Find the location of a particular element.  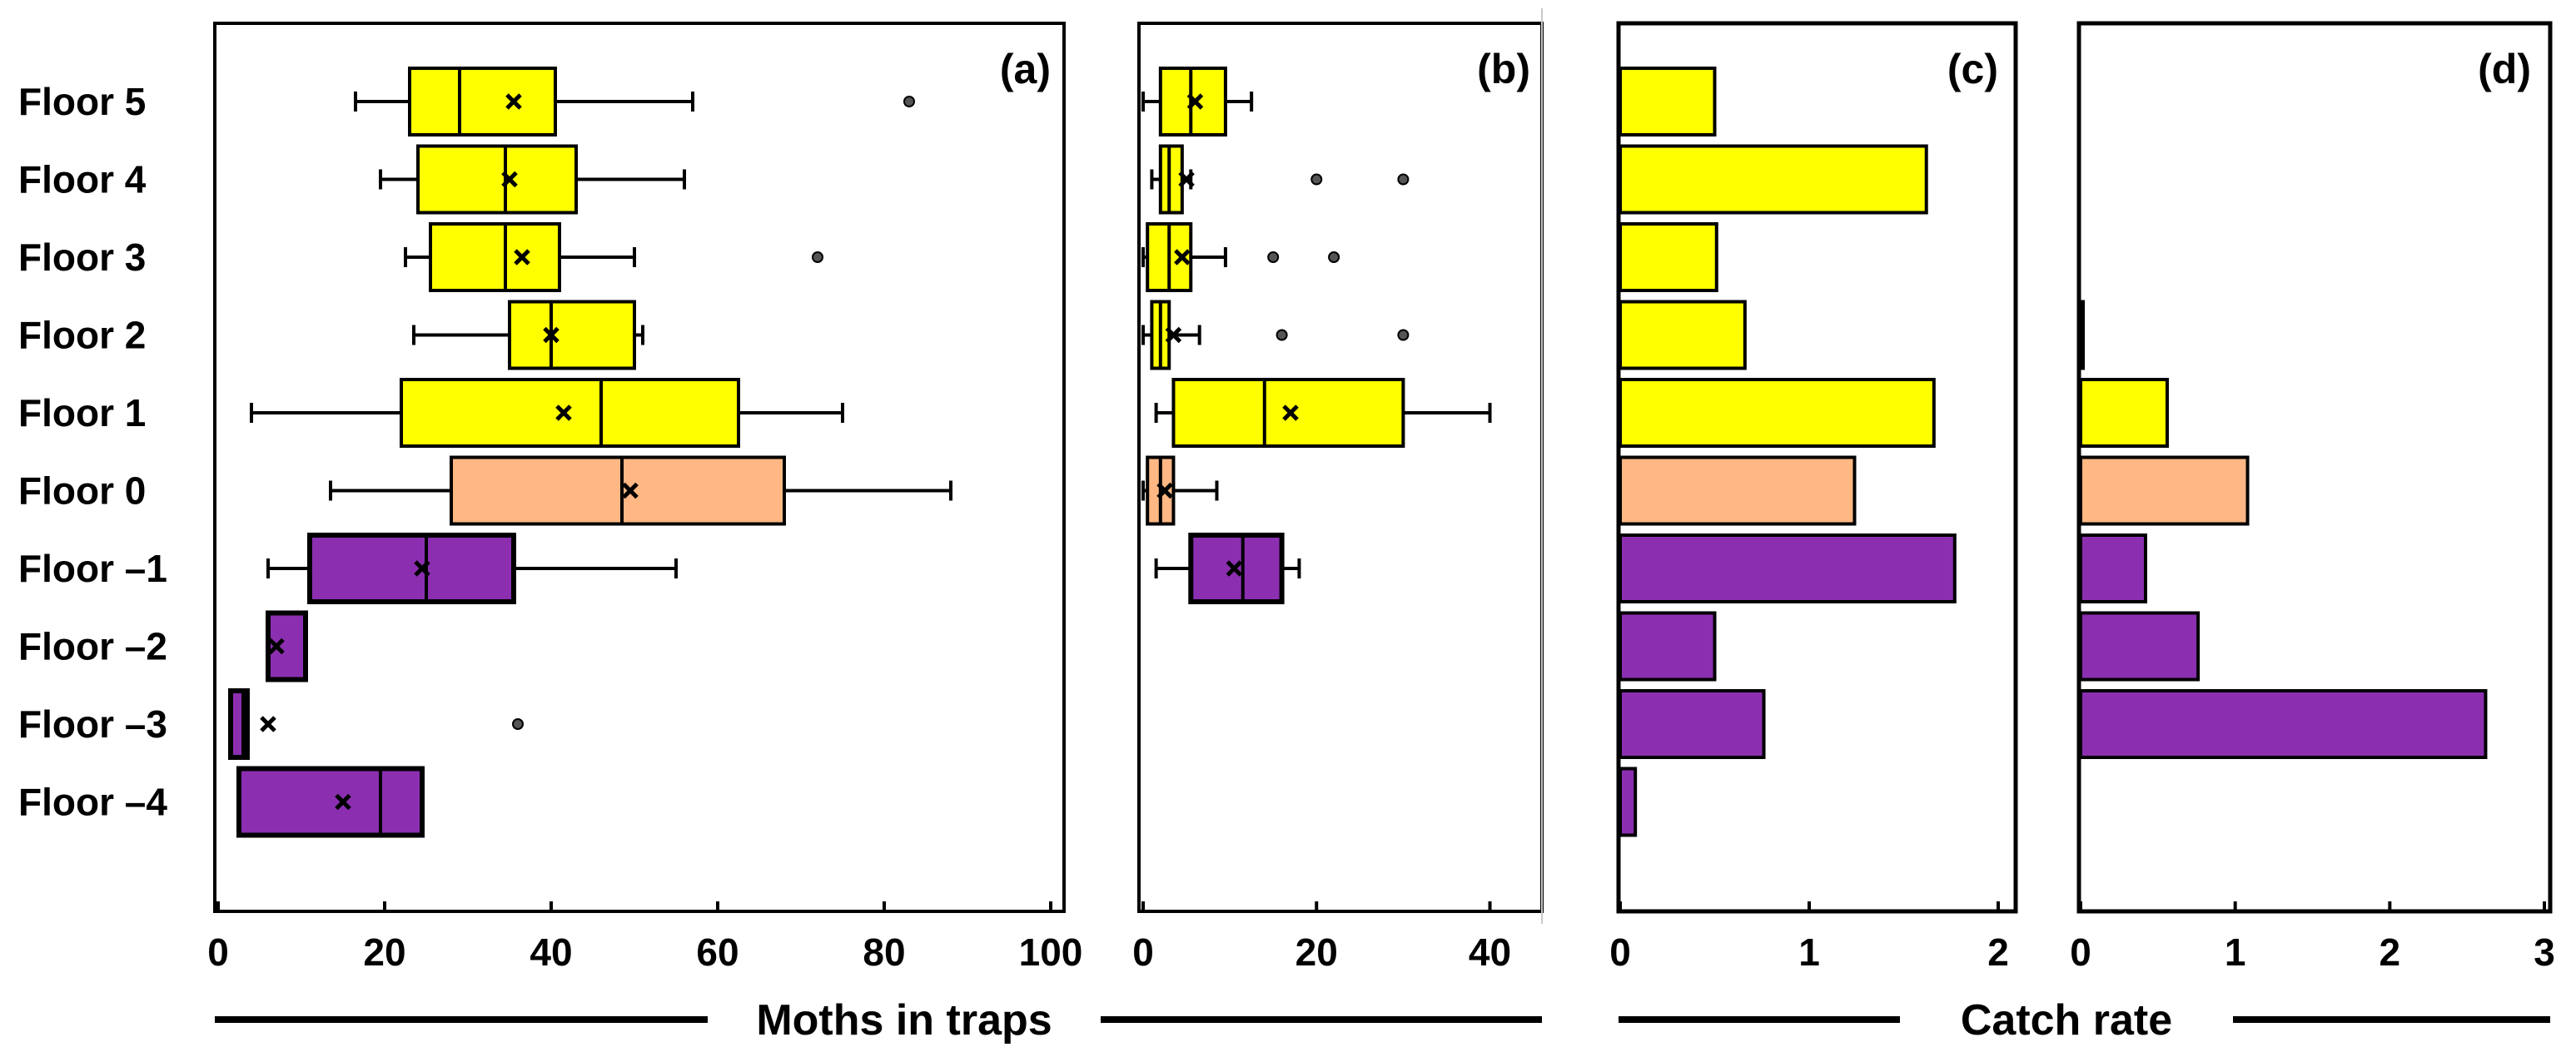

moths-xlabel: Moths in traps is located at coordinates (904, 1020).